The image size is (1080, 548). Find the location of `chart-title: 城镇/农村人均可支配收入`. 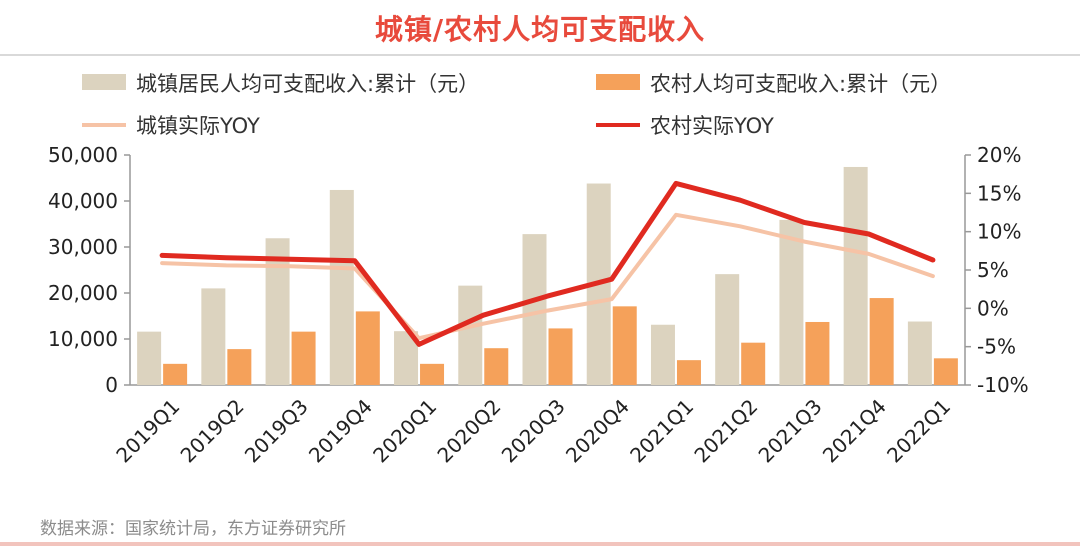

chart-title: 城镇/农村人均可支配收入 is located at coordinates (540, 29).